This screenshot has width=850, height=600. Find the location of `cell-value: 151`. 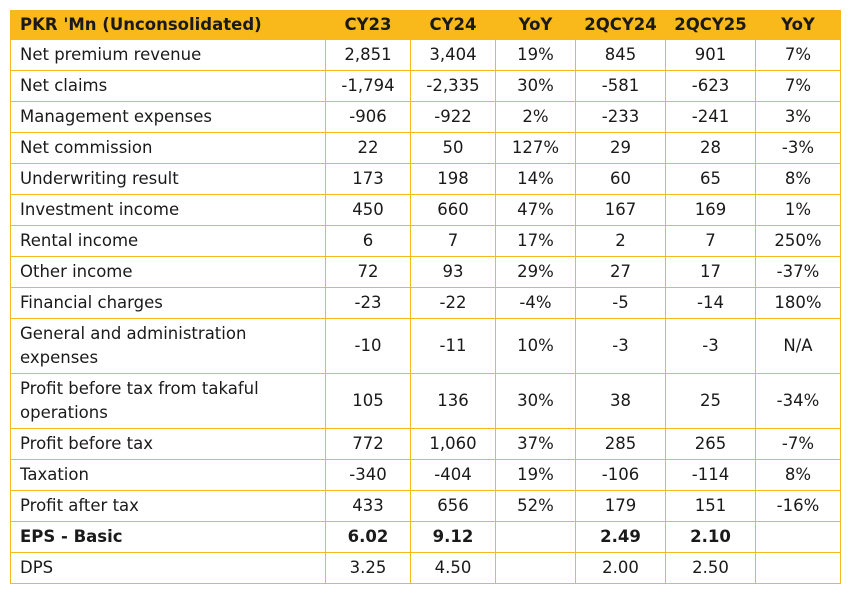

cell-value: 151 is located at coordinates (710, 506).